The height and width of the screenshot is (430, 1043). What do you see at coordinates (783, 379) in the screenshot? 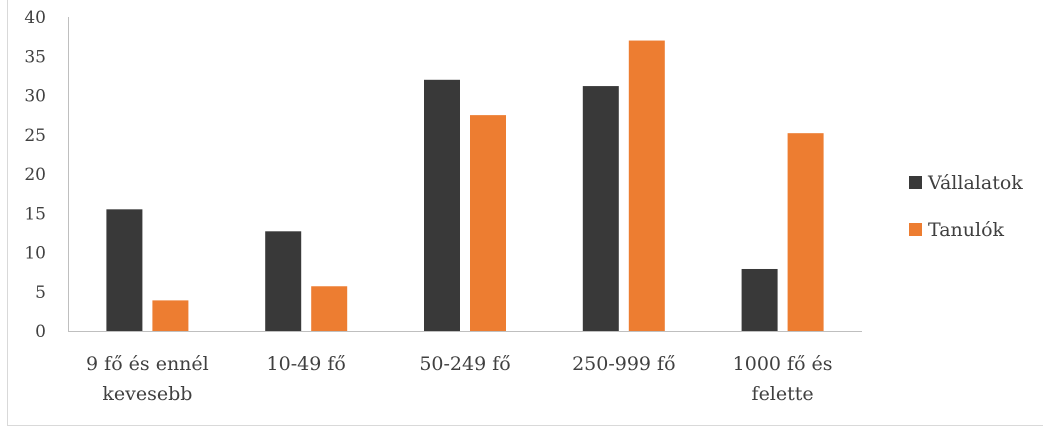
I see `x-category-label: 1000 fő és felette` at bounding box center [783, 379].